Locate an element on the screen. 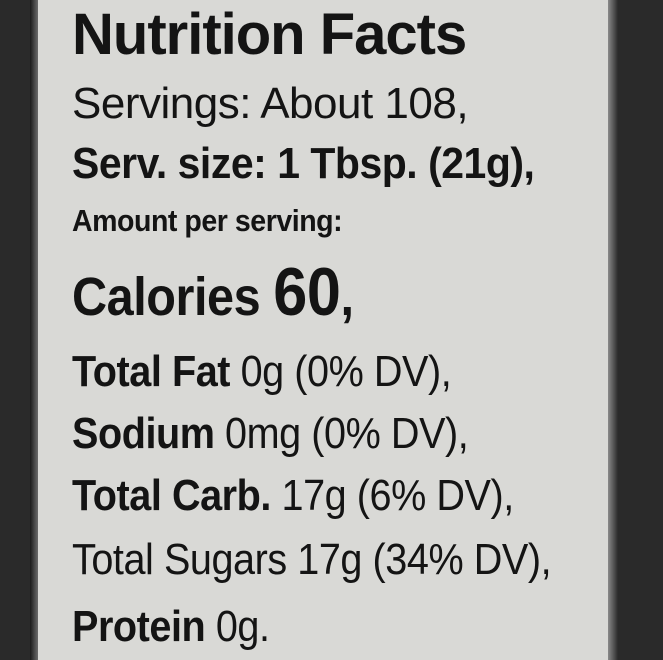 The image size is (663, 660). nutrient-row-total-fat: Total Fat 0g (0% DV), is located at coordinates (262, 371).